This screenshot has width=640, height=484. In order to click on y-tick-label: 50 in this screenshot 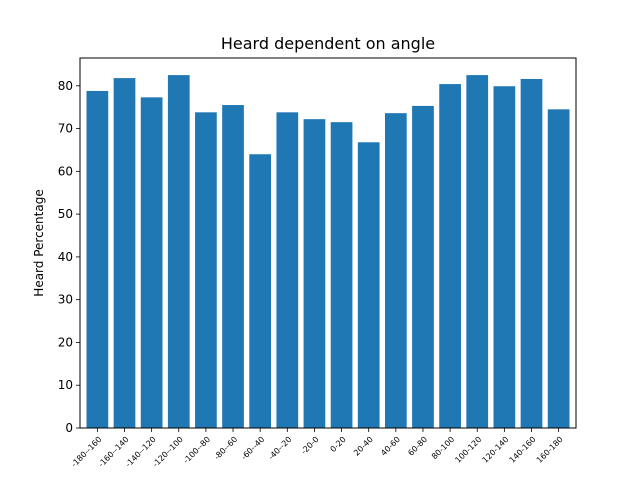, I will do `click(65, 214)`.